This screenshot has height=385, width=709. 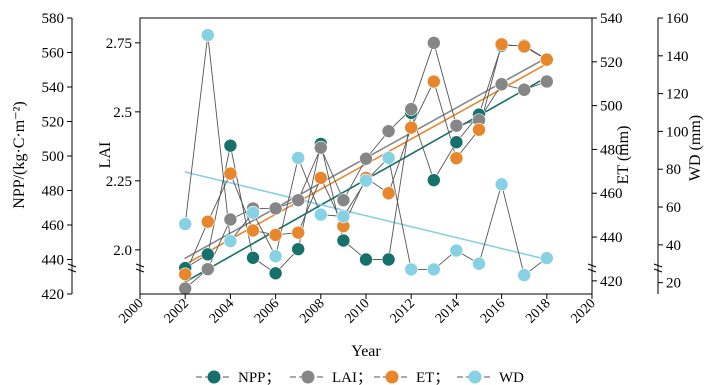 I want to click on lai-tick-label: 2.0, so click(x=122, y=251).